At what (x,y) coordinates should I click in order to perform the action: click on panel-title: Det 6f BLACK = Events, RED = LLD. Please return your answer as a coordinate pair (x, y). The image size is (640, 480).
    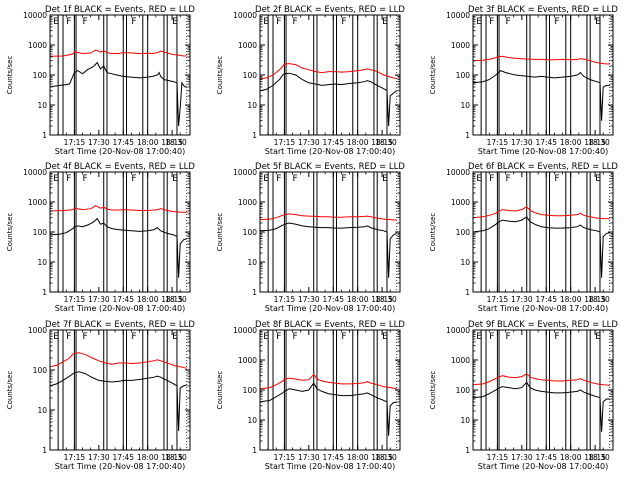
    Looking at the image, I should click on (543, 167).